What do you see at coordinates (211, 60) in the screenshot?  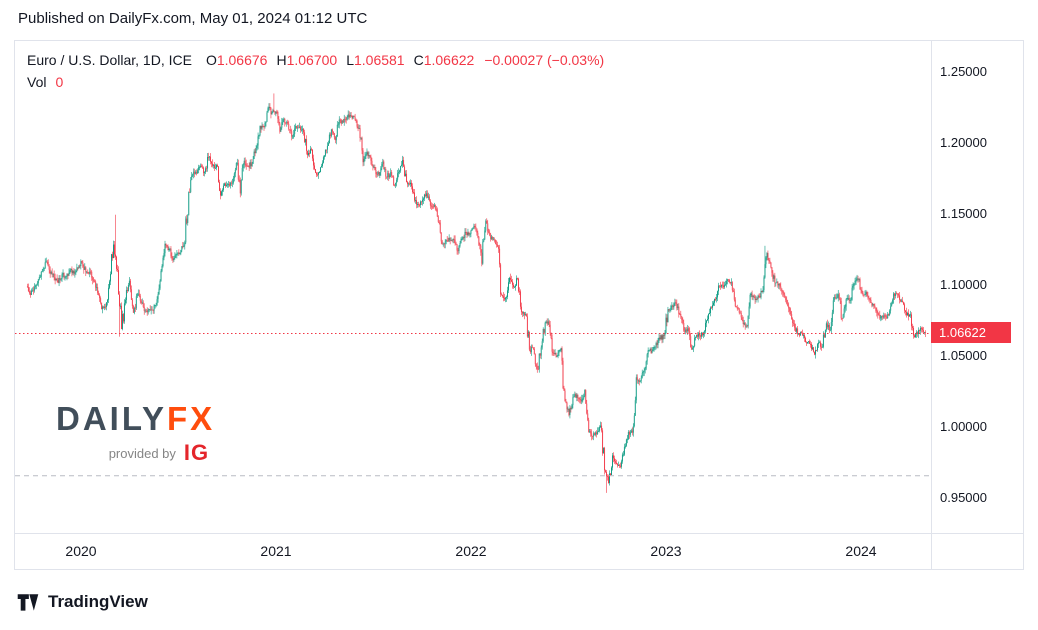 I see `ohlc-open-key: O` at bounding box center [211, 60].